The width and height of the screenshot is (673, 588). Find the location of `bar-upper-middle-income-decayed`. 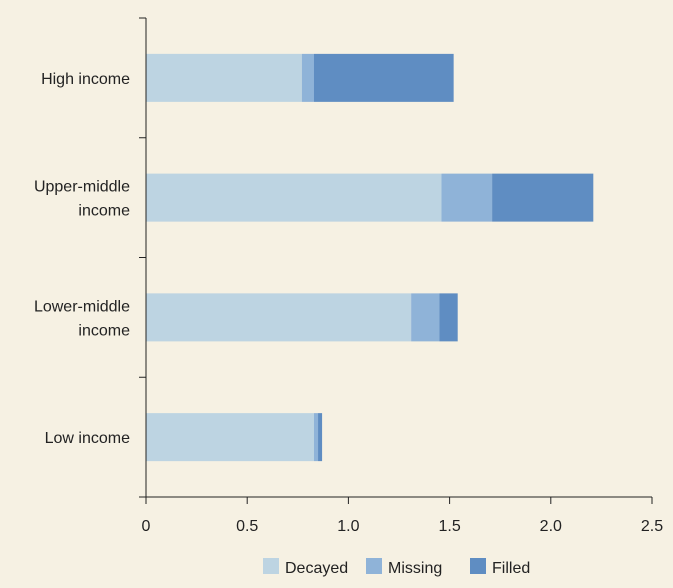

bar-upper-middle-income-decayed is located at coordinates (294, 197).